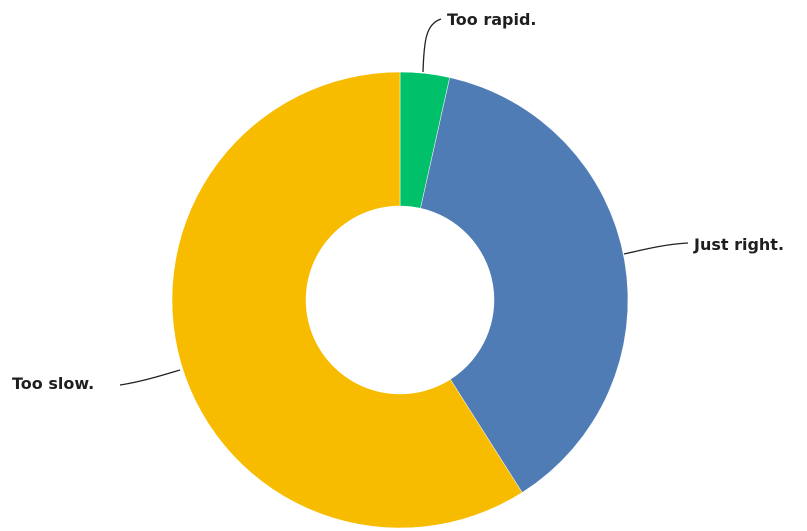 The width and height of the screenshot is (807, 531). What do you see at coordinates (150, 377) in the screenshot?
I see `leader-too-slow` at bounding box center [150, 377].